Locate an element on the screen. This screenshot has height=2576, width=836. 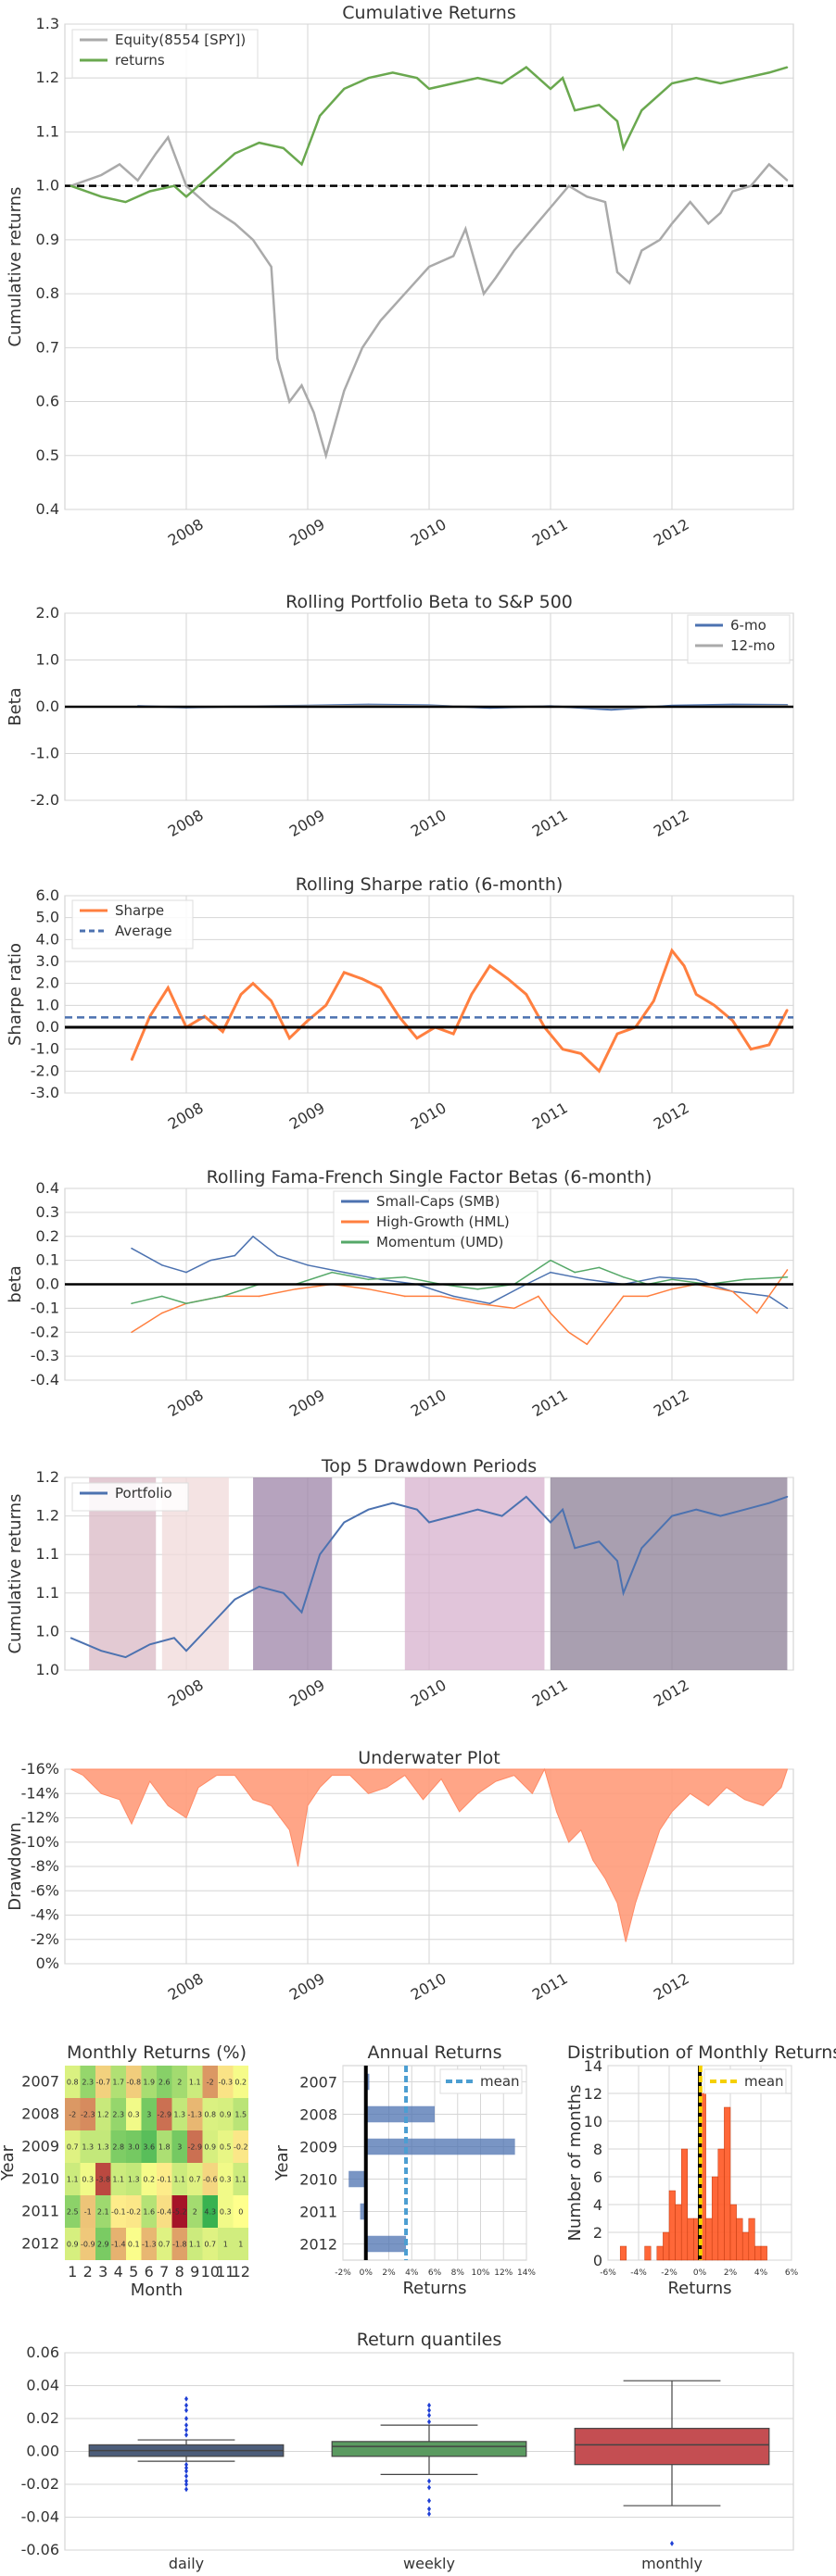
y-tick-label: -1.0 is located at coordinates (45, 753).